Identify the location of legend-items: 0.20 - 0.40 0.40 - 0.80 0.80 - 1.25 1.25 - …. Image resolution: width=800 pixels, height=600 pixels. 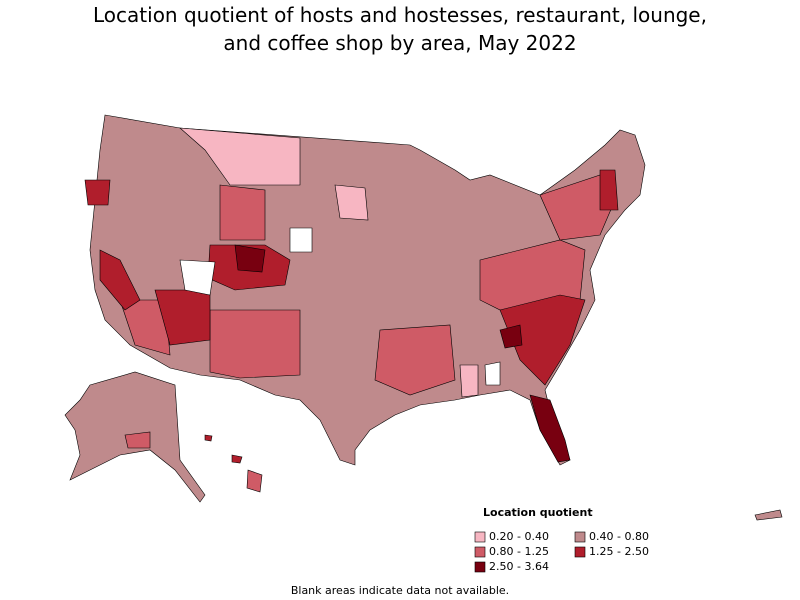
(561, 551).